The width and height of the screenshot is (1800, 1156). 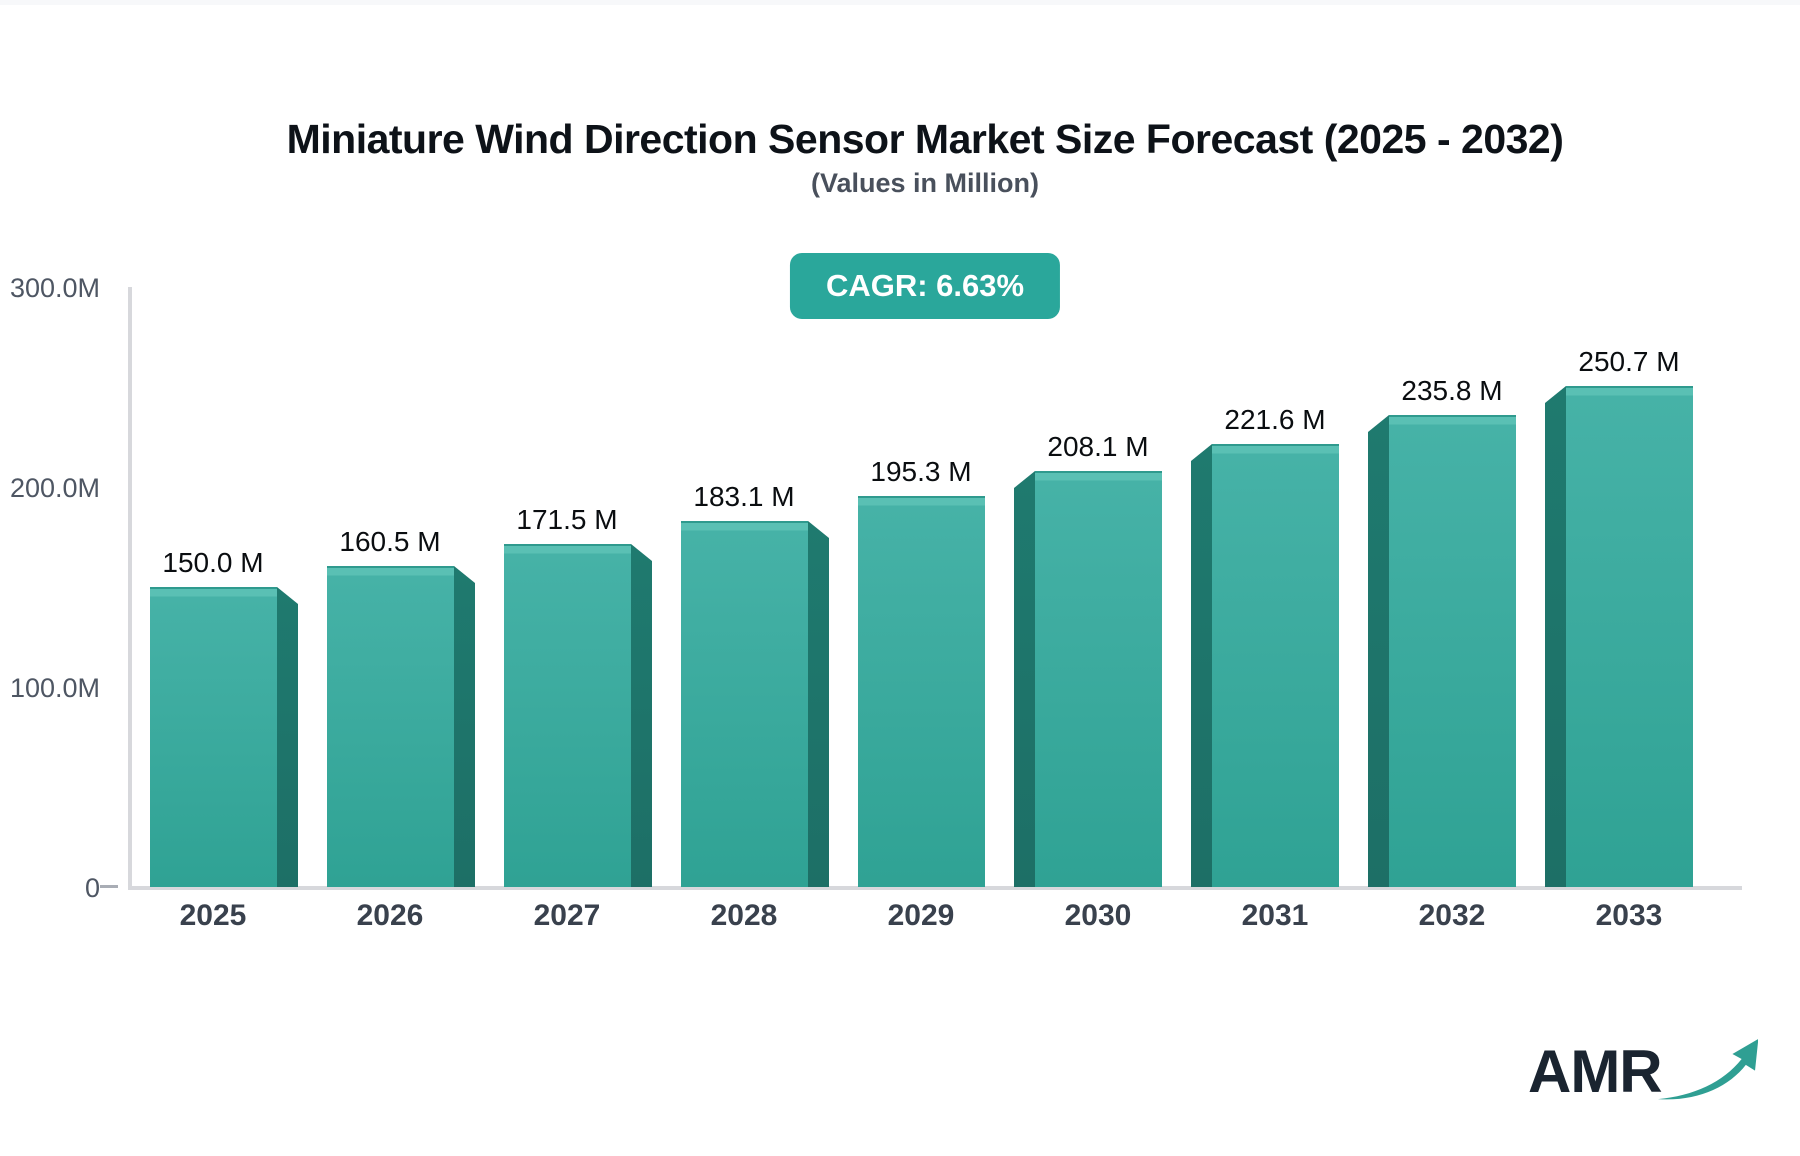 What do you see at coordinates (390, 915) in the screenshot?
I see `x-axis-year-label: 2026` at bounding box center [390, 915].